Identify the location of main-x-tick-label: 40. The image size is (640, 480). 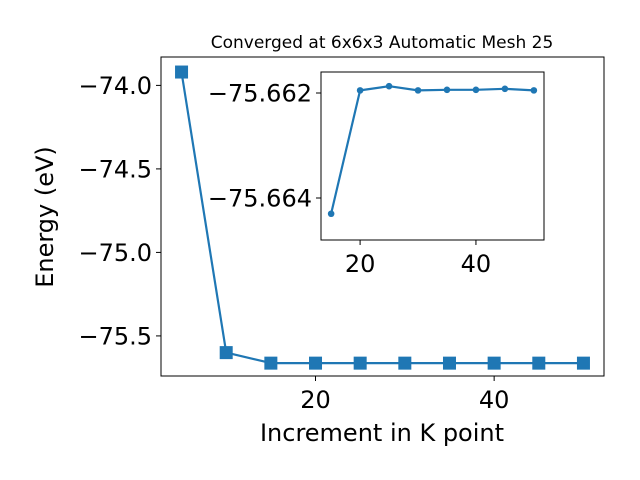
(494, 400).